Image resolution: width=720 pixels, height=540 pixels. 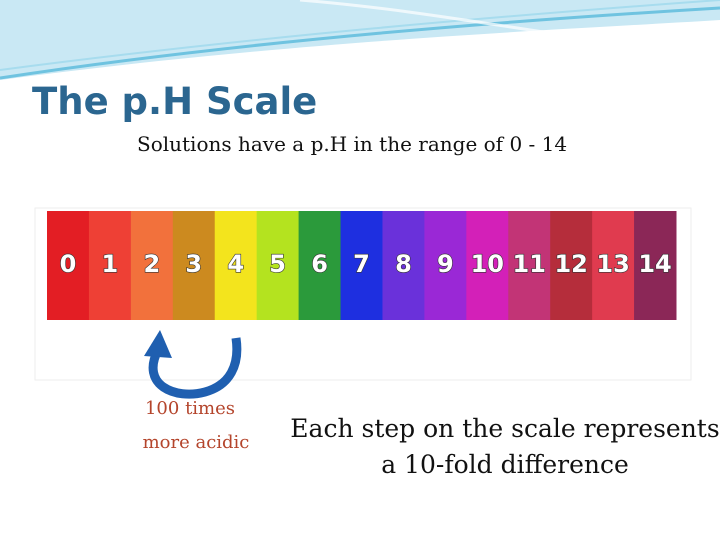 What do you see at coordinates (505, 464) in the screenshot?
I see `note-line: a 10-fold difference` at bounding box center [505, 464].